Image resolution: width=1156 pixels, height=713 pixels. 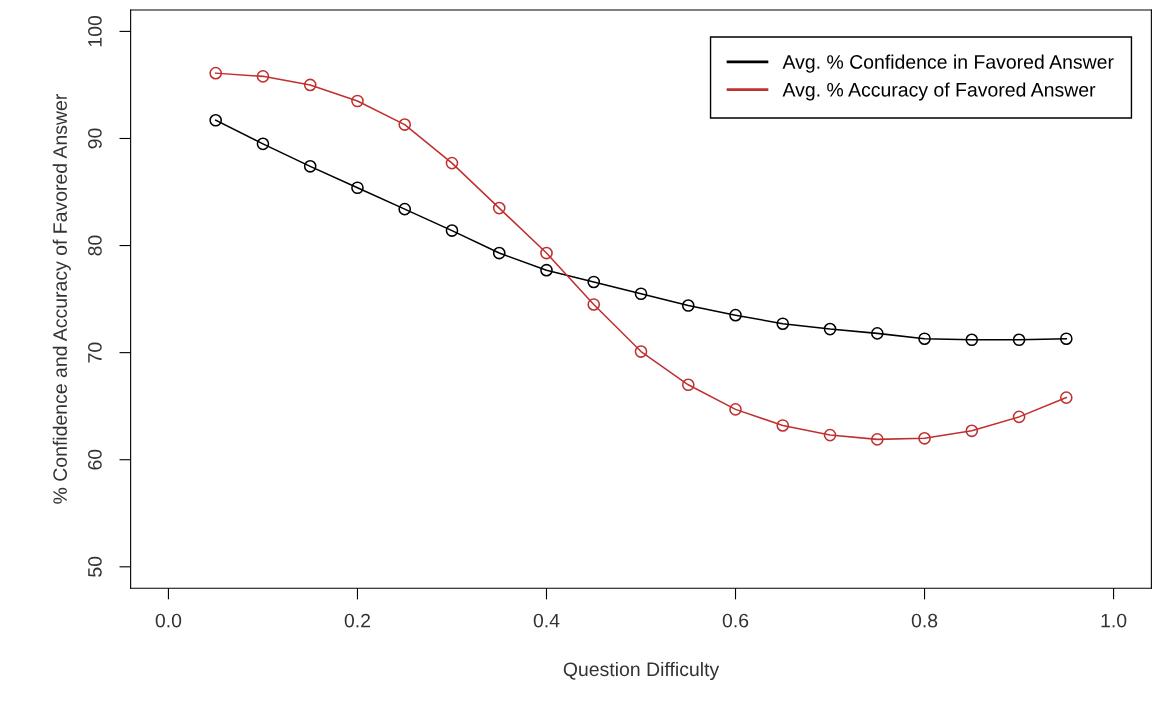 What do you see at coordinates (95, 352) in the screenshot?
I see `y-tick-label: 70` at bounding box center [95, 352].